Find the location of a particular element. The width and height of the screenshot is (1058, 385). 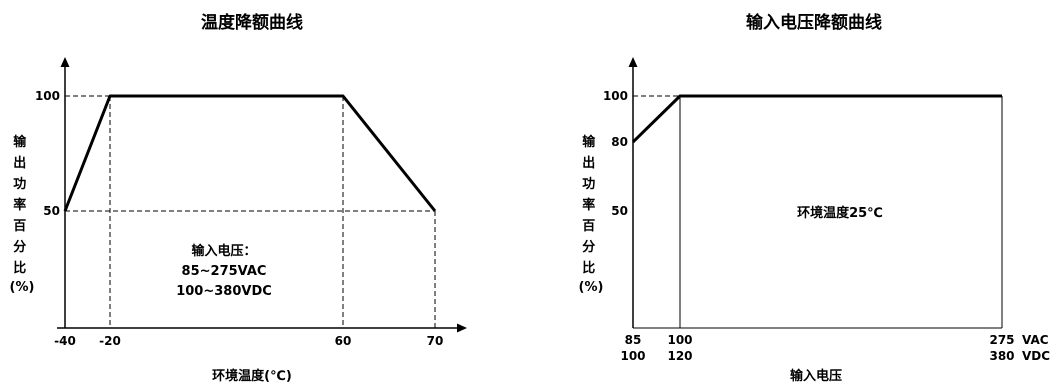

x-unit-label: VAC is located at coordinates (1035, 340).